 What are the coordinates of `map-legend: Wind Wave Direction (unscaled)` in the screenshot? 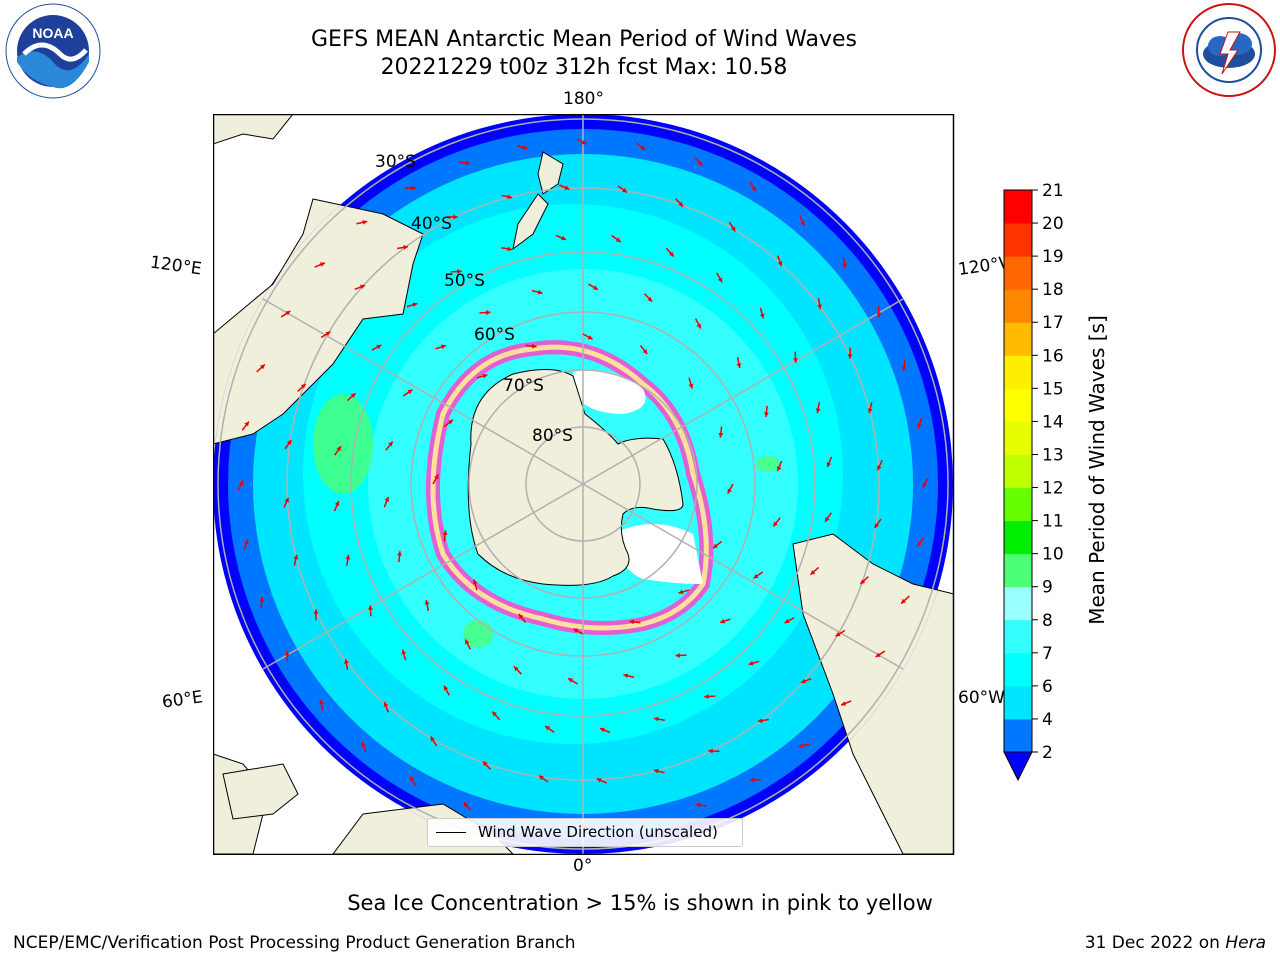 It's located at (585, 832).